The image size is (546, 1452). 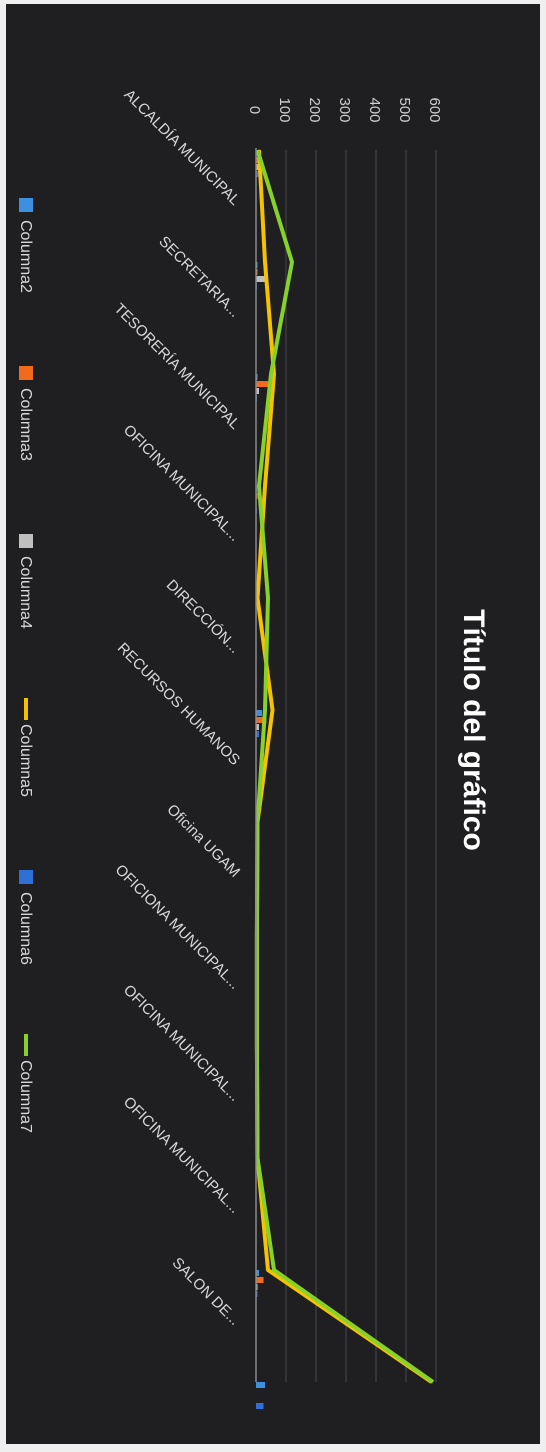 I want to click on y-tick-label: 500, so click(x=404, y=109).